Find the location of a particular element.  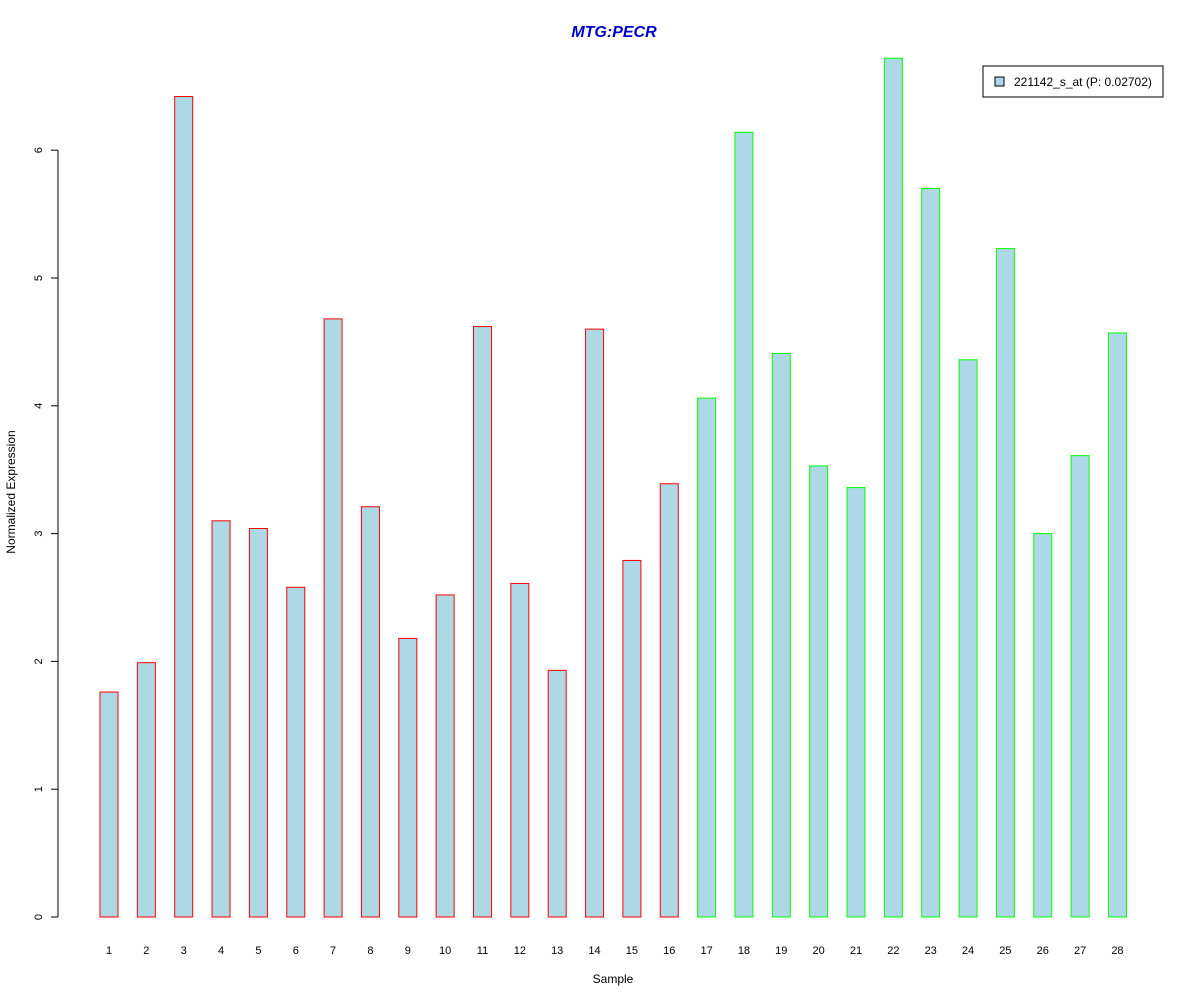

x-tick-label: 23 is located at coordinates (931, 951).